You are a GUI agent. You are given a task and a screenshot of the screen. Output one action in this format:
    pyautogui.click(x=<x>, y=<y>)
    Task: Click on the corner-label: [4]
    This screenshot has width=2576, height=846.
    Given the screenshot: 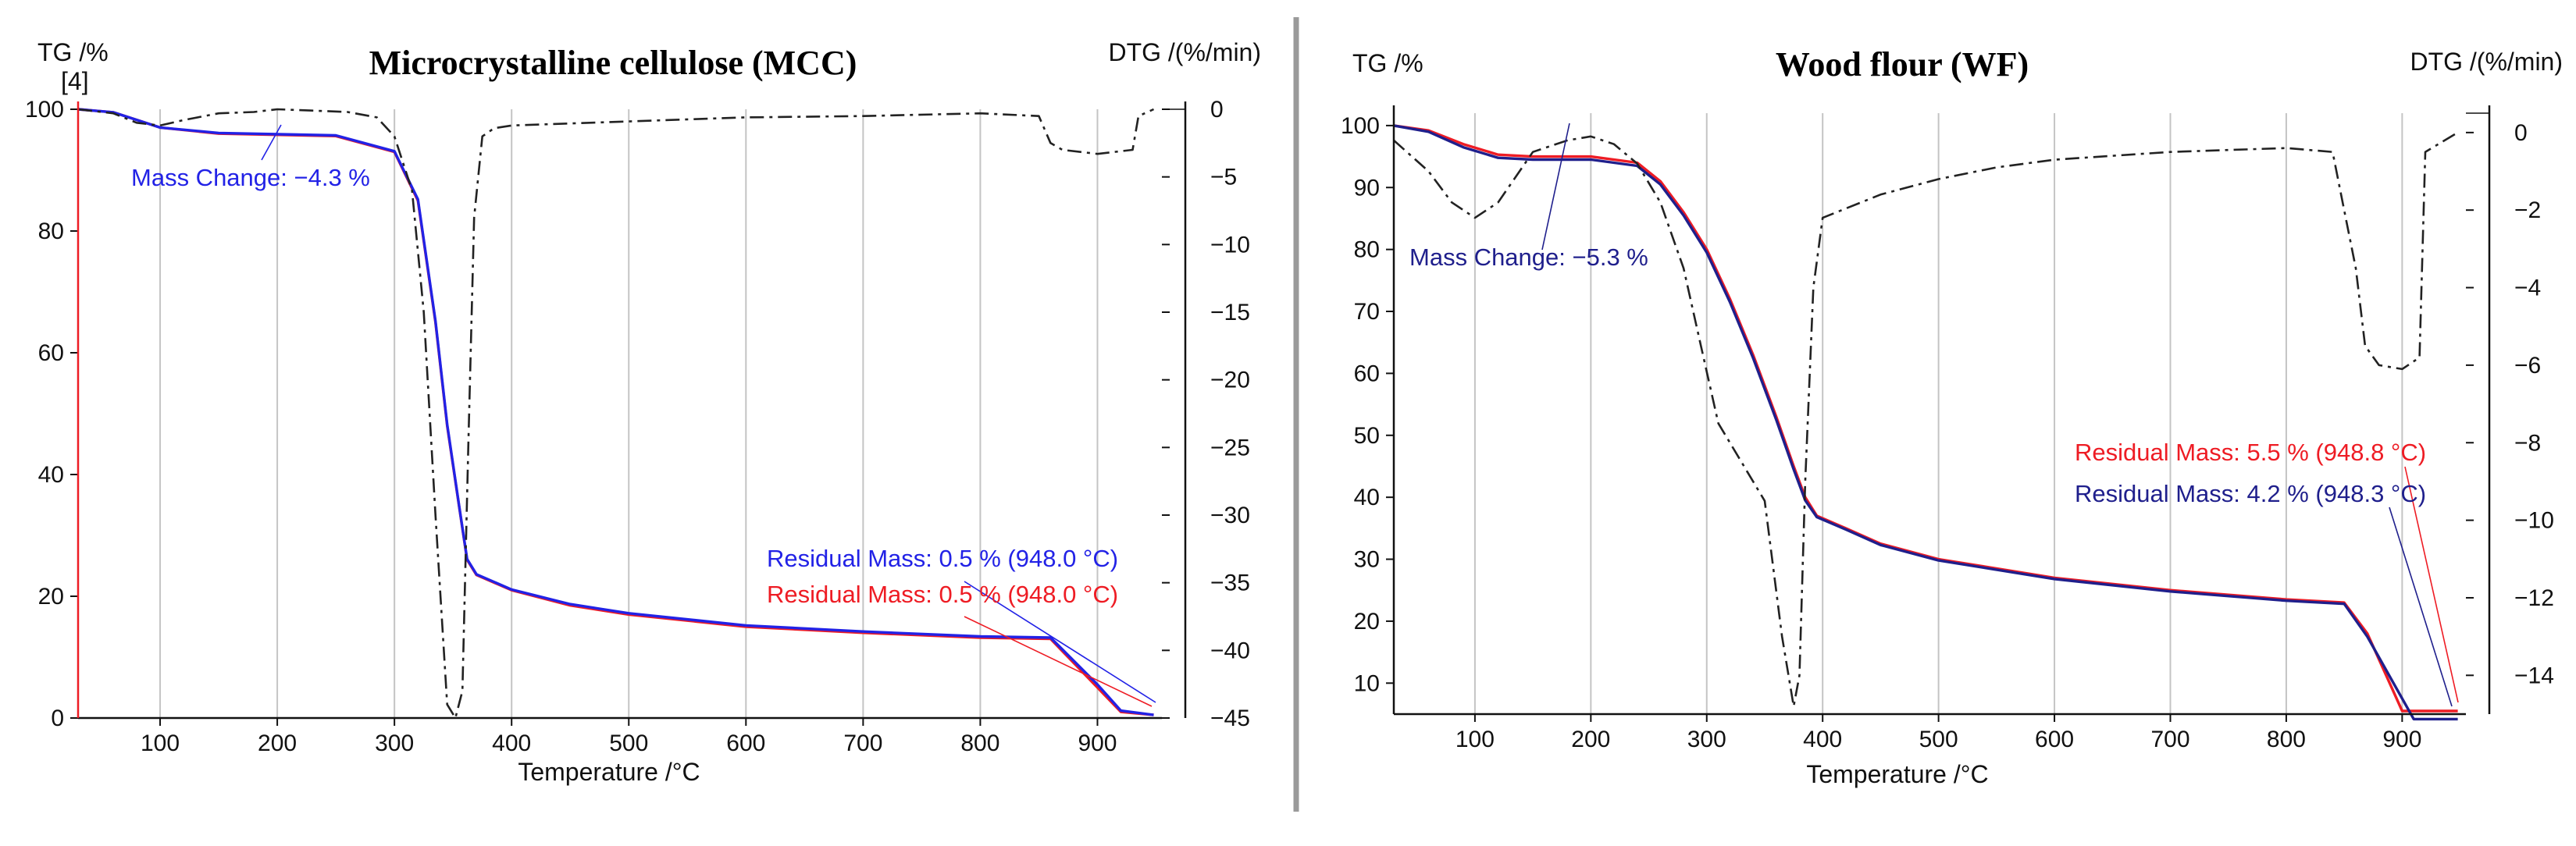 What is the action you would take?
    pyautogui.click(x=75, y=81)
    